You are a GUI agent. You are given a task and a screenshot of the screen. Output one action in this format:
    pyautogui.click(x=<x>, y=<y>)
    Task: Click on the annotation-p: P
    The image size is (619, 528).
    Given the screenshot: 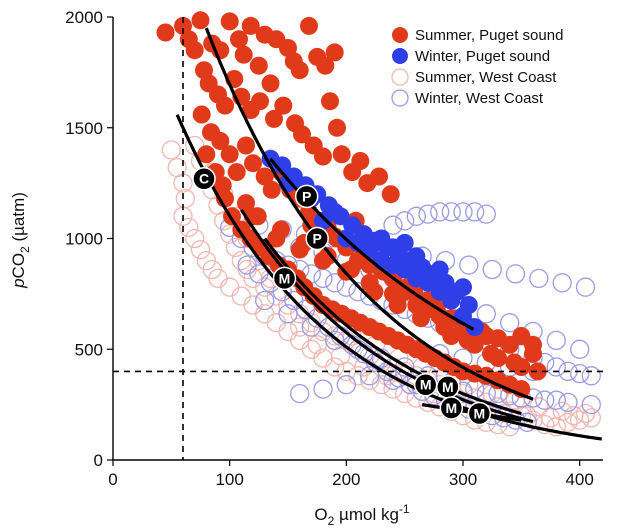 What is the action you would take?
    pyautogui.click(x=317, y=238)
    